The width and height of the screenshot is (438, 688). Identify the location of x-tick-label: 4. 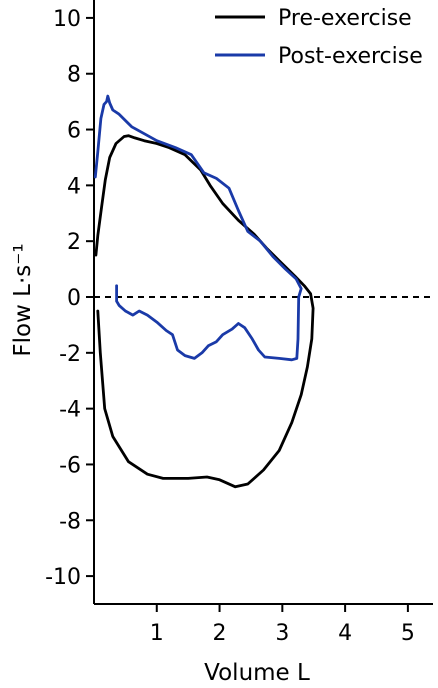
(345, 633).